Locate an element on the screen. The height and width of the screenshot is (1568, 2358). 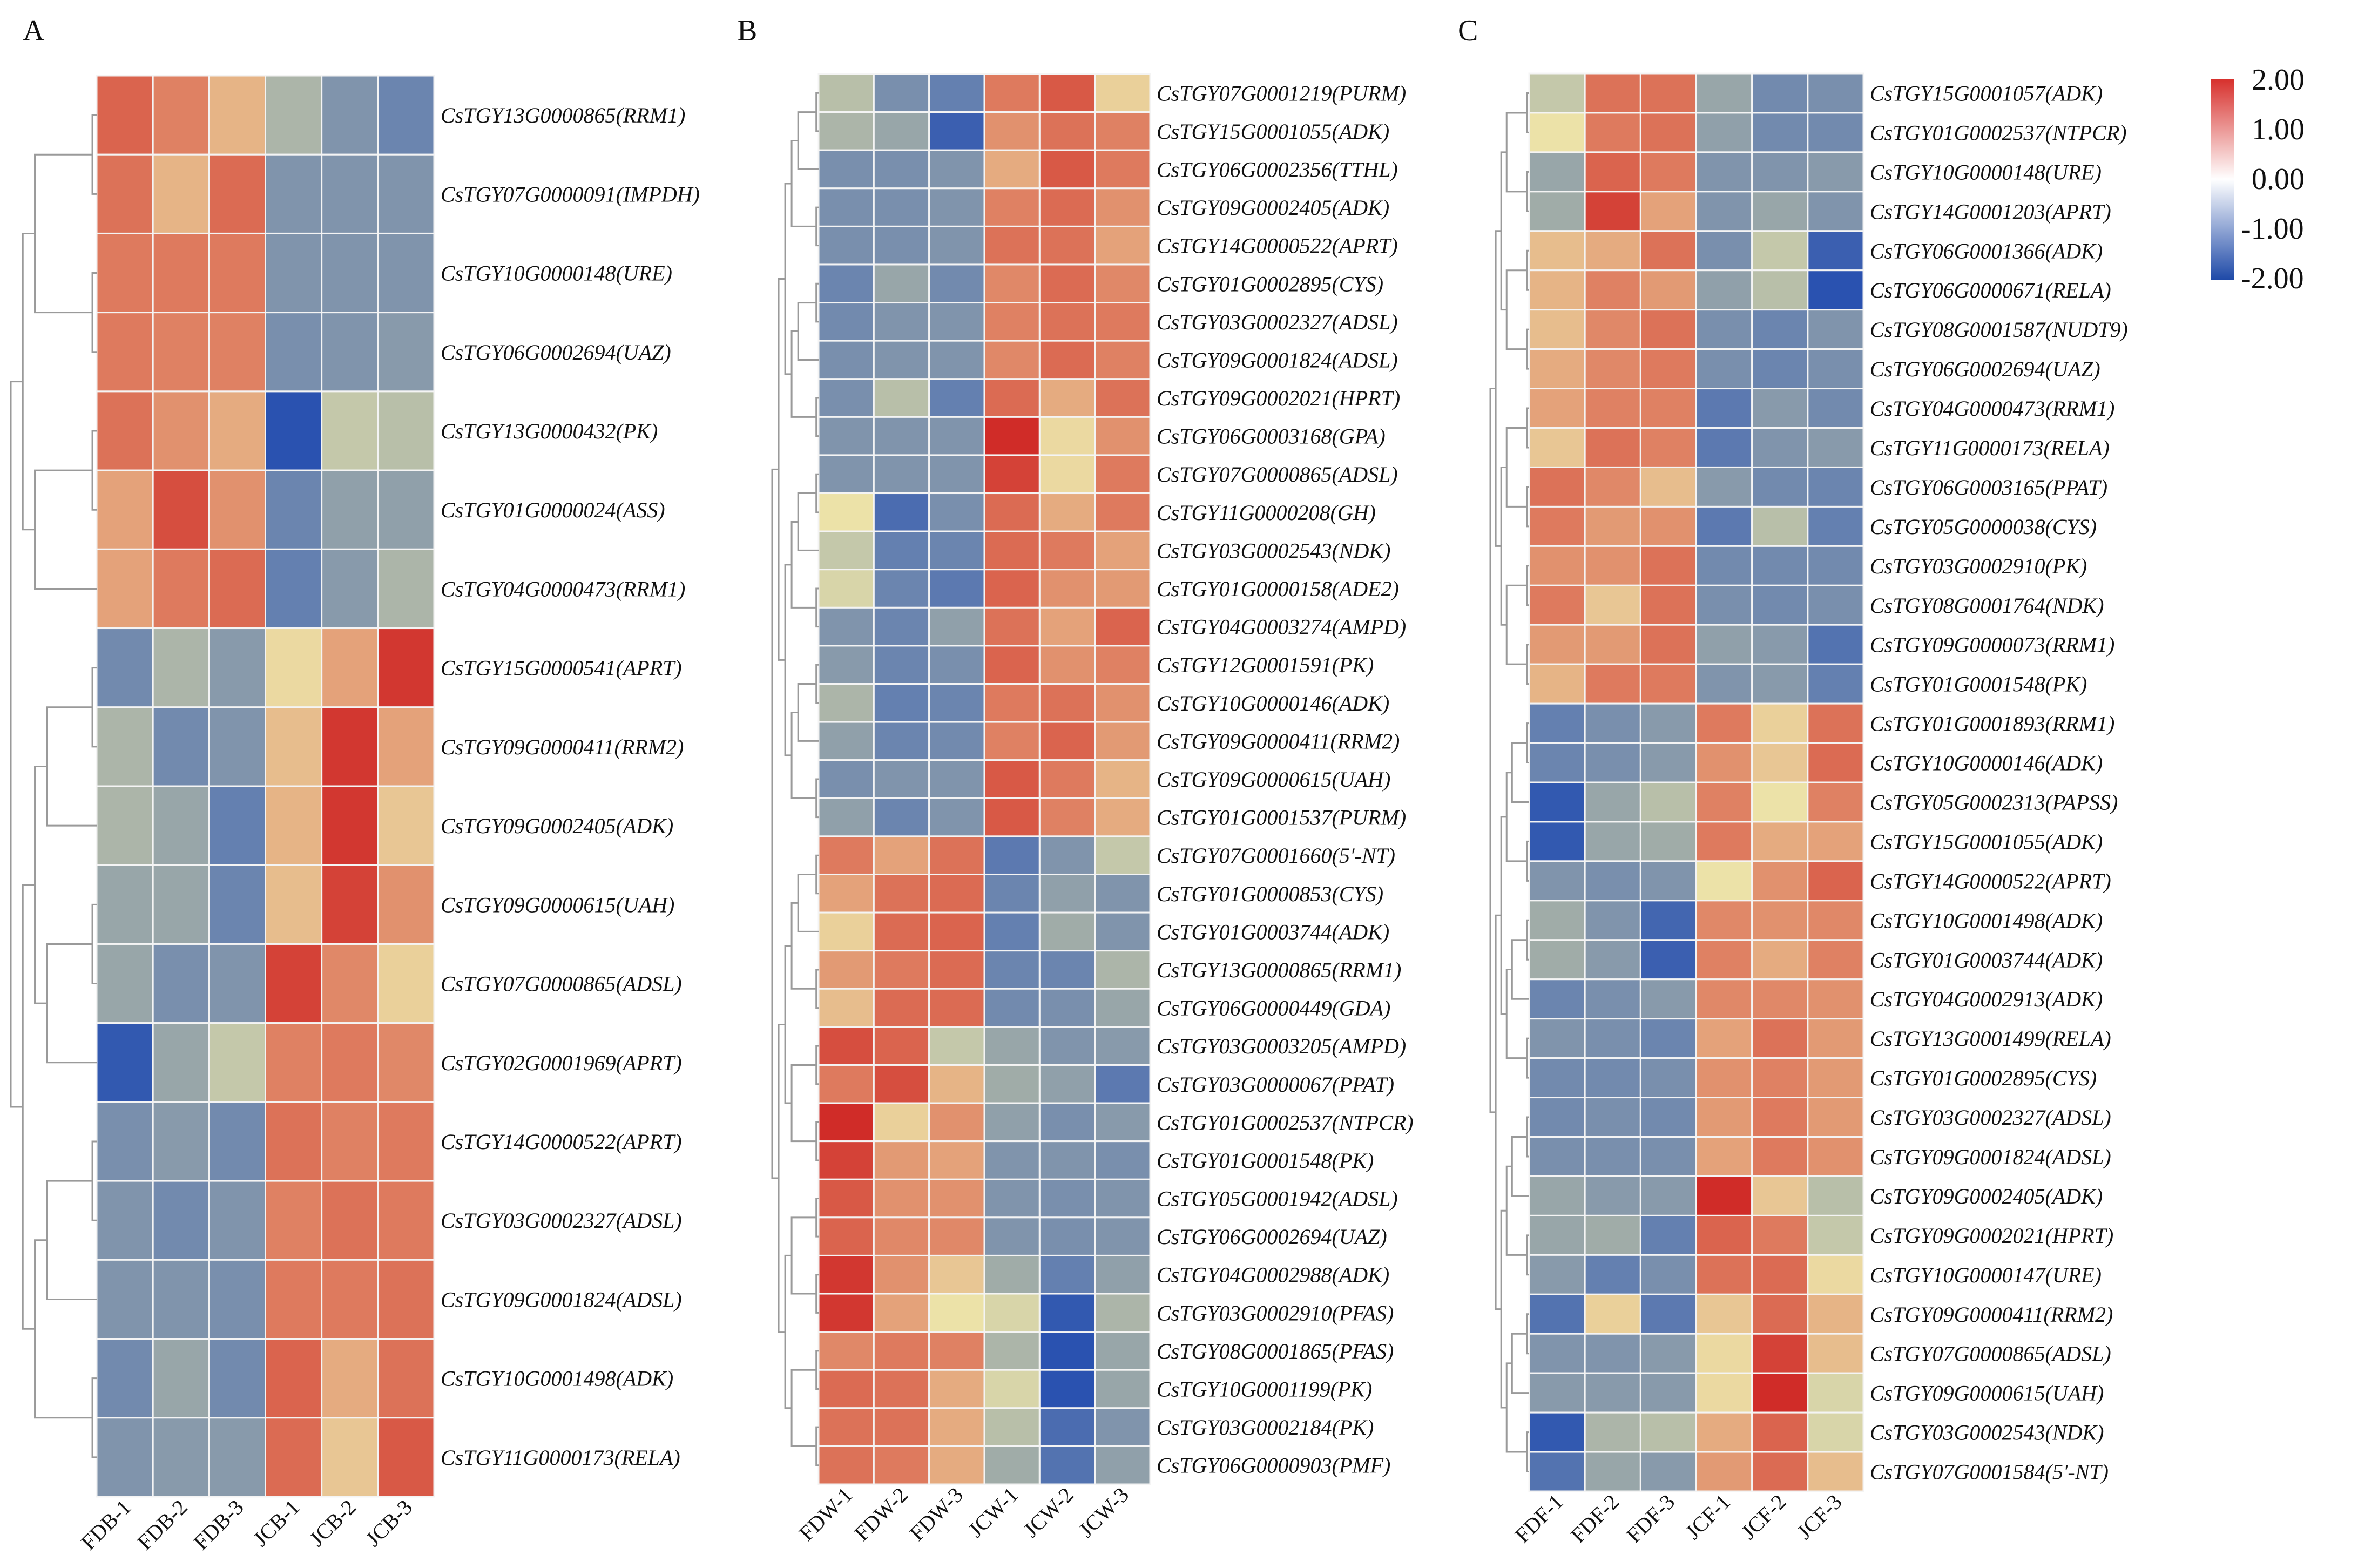
row-label: CsTGY09G0001824(ADSL) is located at coordinates (1990, 1157).